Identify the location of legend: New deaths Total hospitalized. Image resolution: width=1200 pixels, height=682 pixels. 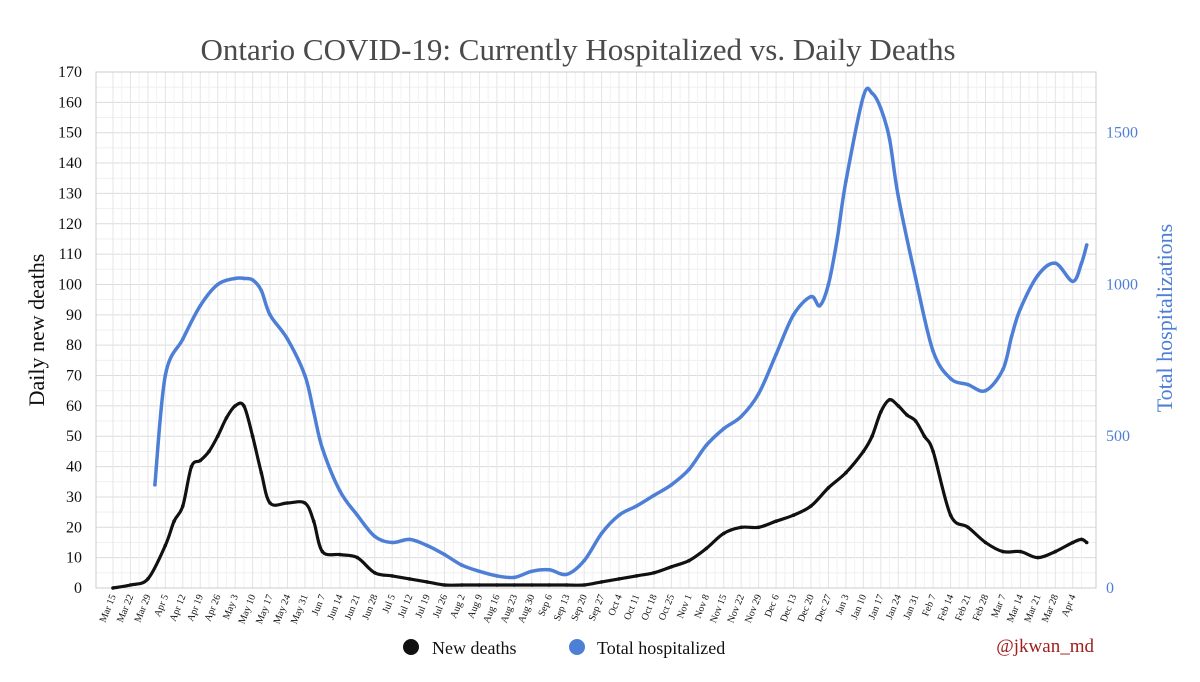
(564, 648).